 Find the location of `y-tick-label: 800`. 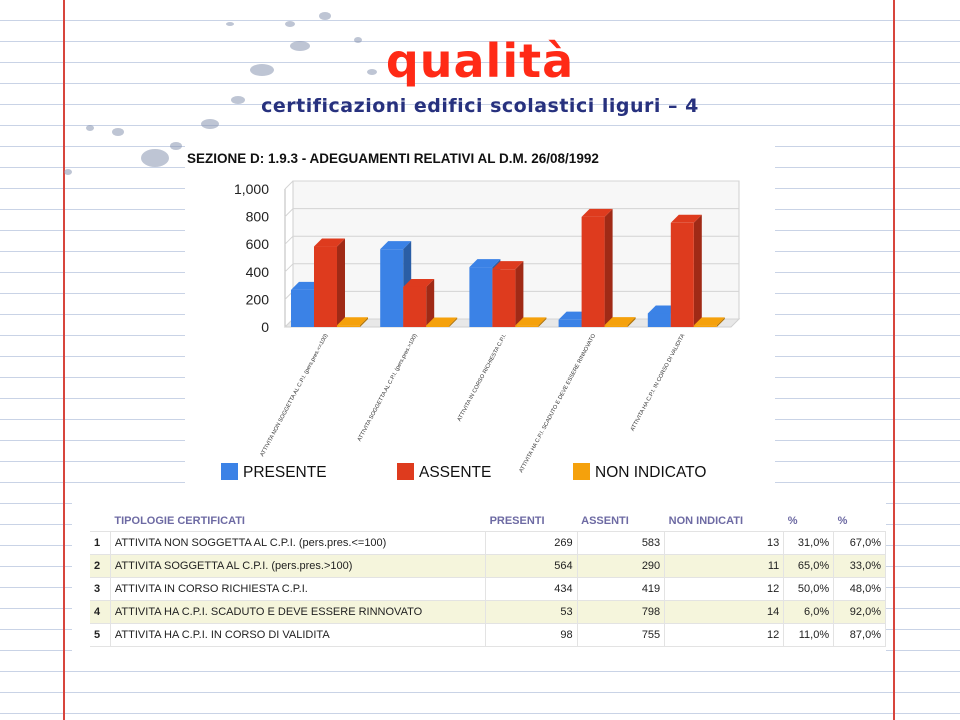

y-tick-label: 800 is located at coordinates (258, 217).